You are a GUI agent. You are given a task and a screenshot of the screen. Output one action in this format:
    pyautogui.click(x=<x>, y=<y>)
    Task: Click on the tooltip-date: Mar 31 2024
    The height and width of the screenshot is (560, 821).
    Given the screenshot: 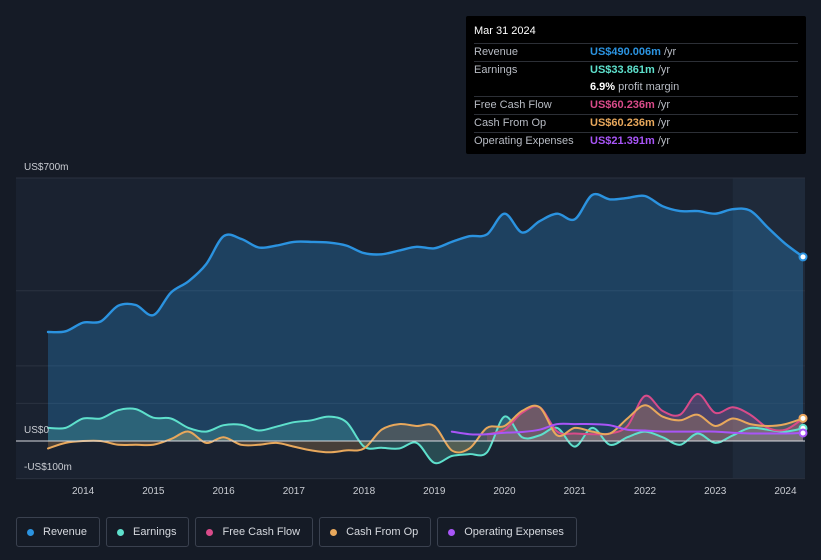 What is the action you would take?
    pyautogui.click(x=505, y=31)
    